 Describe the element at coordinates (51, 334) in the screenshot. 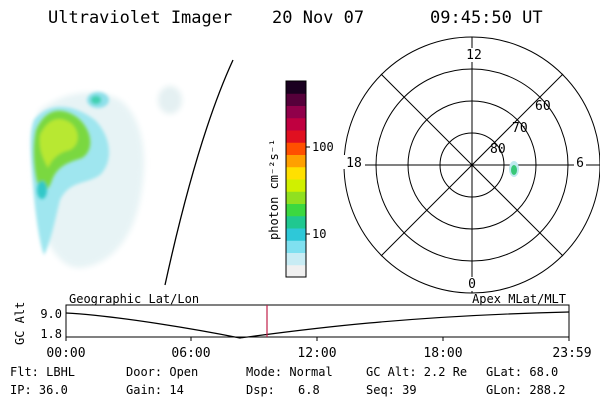

I see `timeline-y-bottom: 1.8` at that location.